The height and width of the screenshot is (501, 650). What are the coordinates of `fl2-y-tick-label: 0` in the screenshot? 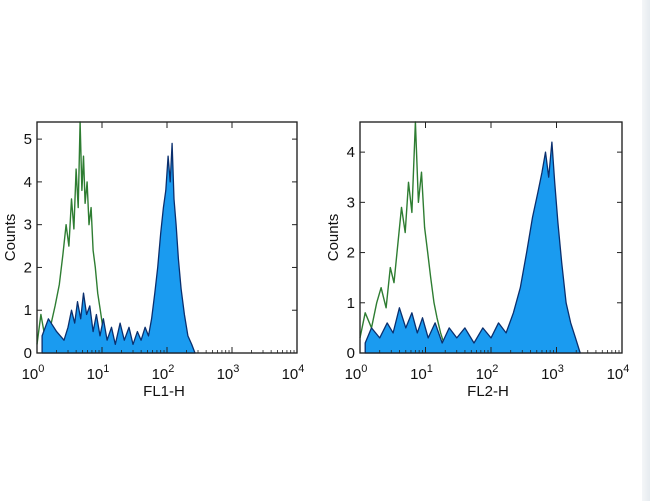 It's located at (351, 353).